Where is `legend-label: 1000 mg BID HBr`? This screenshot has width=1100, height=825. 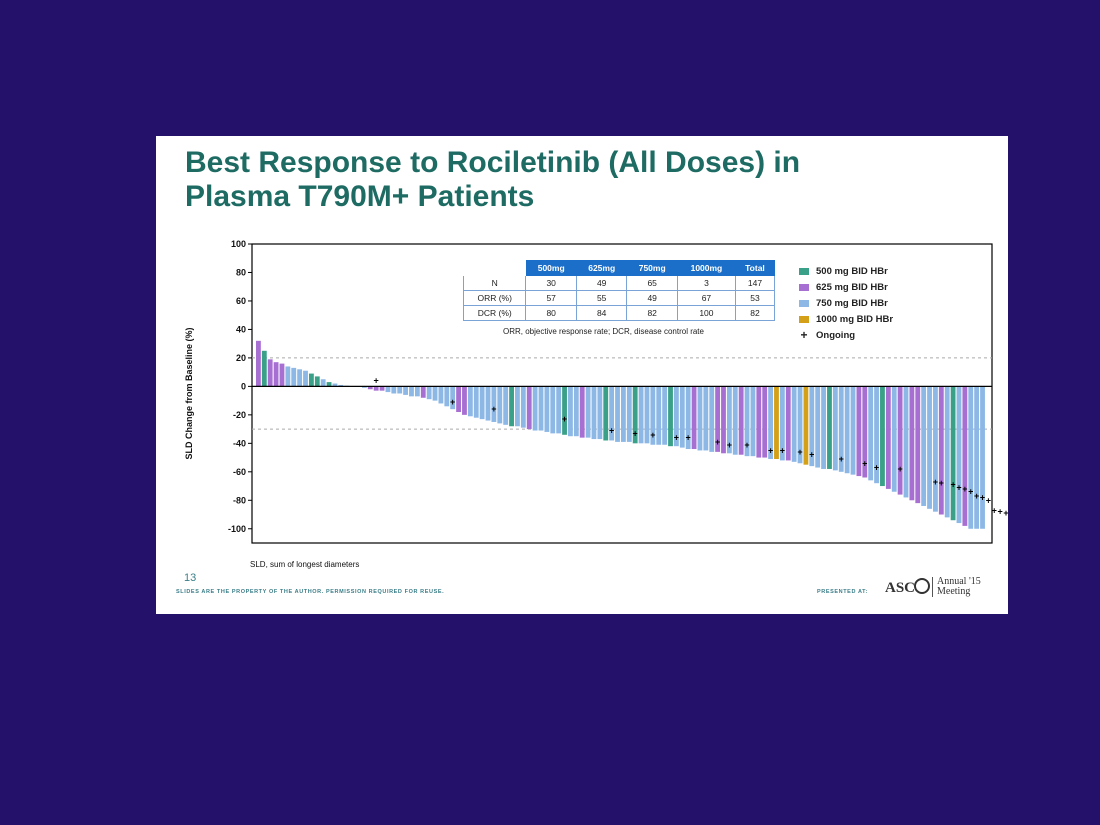
legend-label: 1000 mg BID HBr is located at coordinates (855, 319).